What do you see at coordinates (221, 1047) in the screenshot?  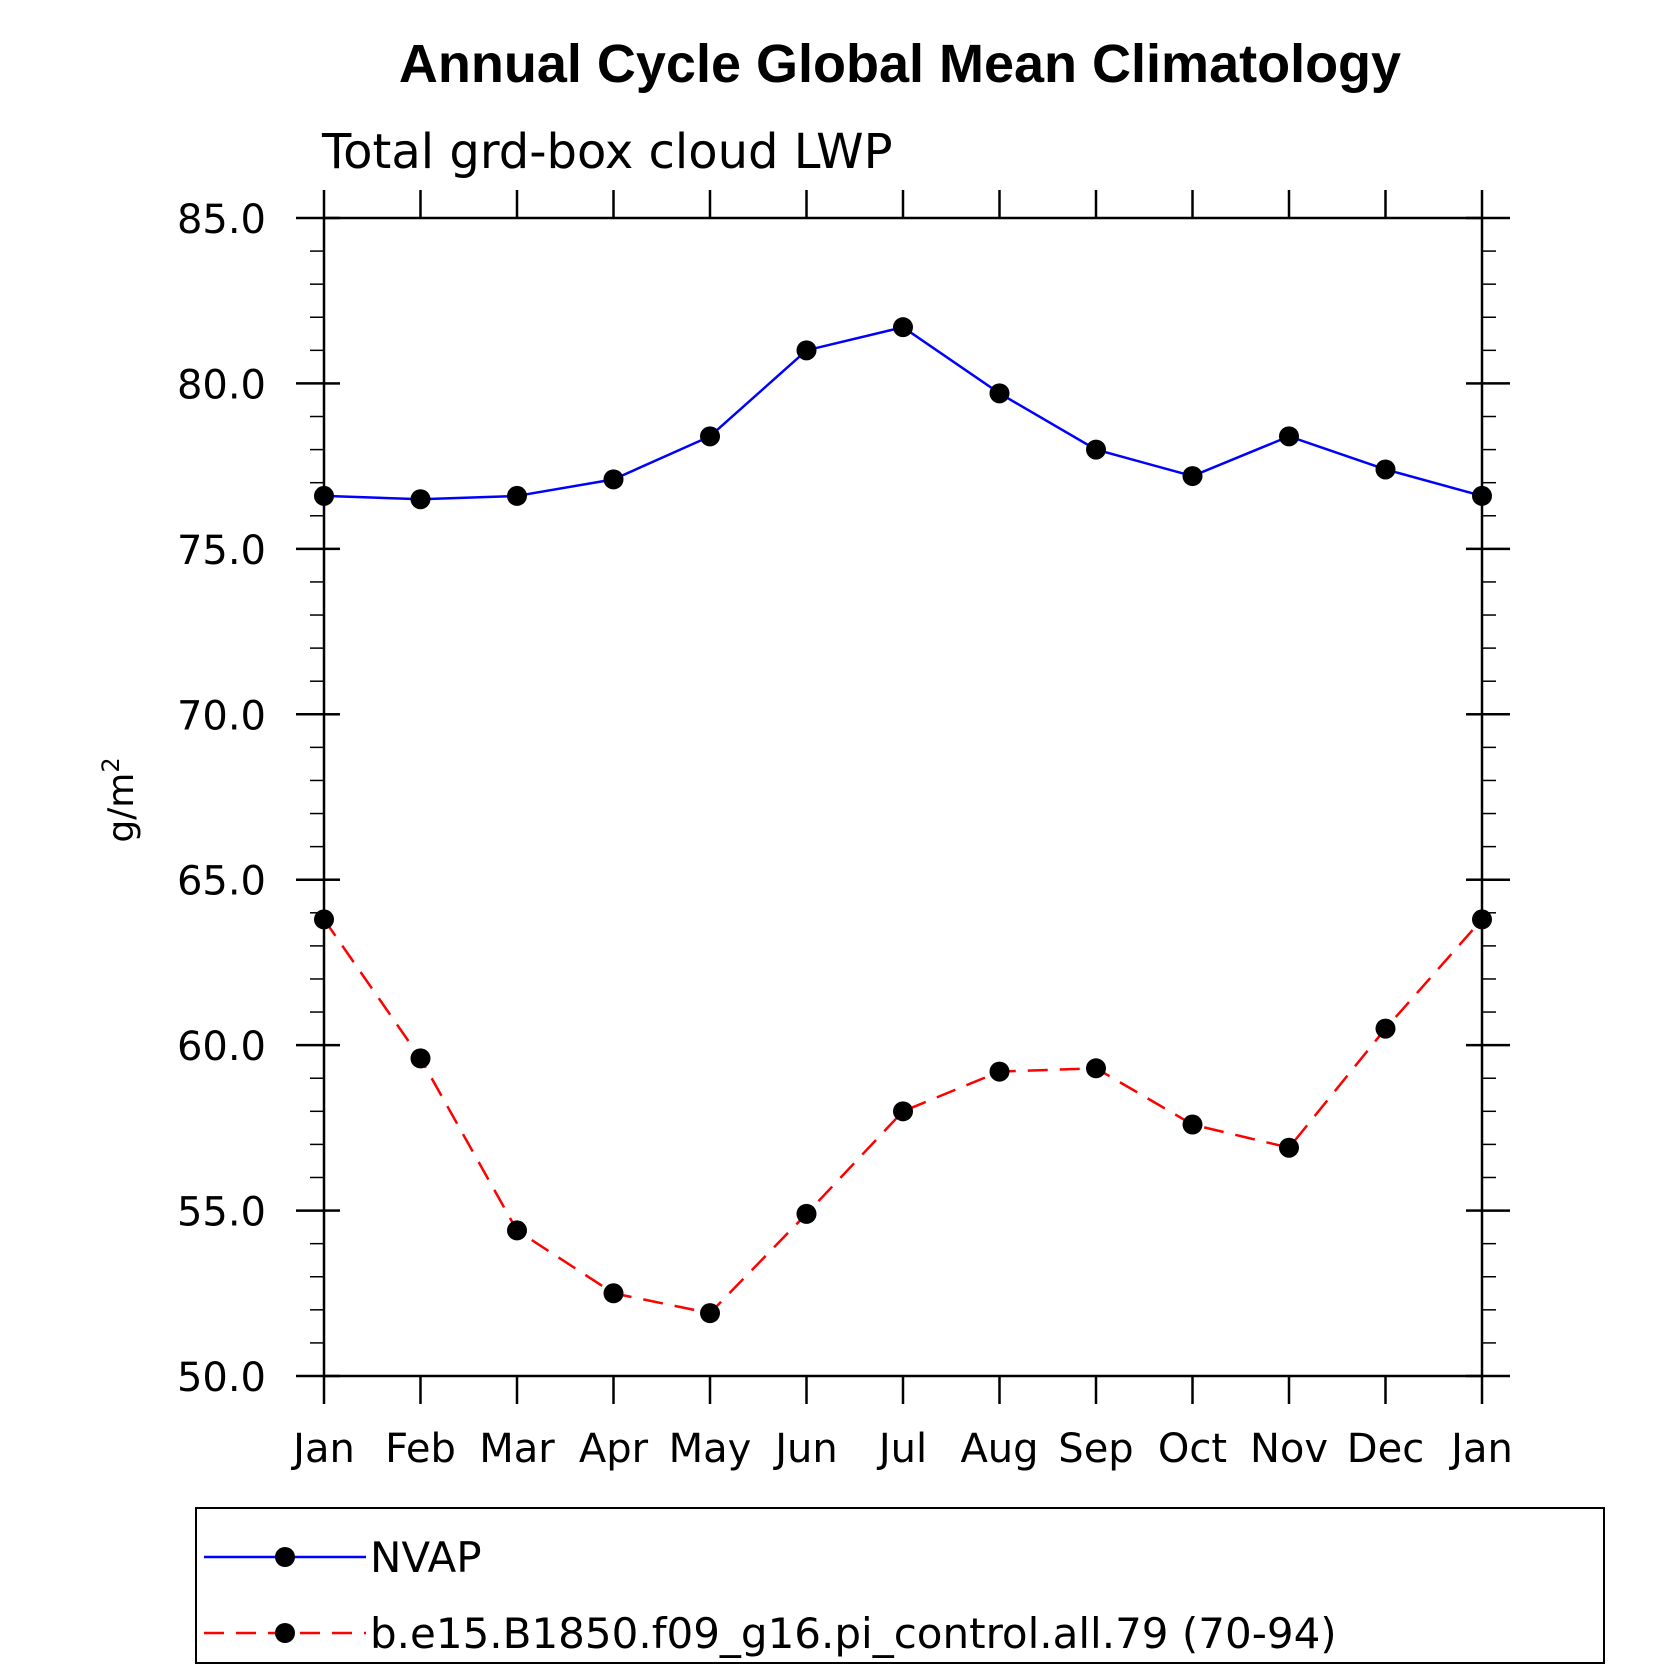 I see `y-tick-label: 60.0` at bounding box center [221, 1047].